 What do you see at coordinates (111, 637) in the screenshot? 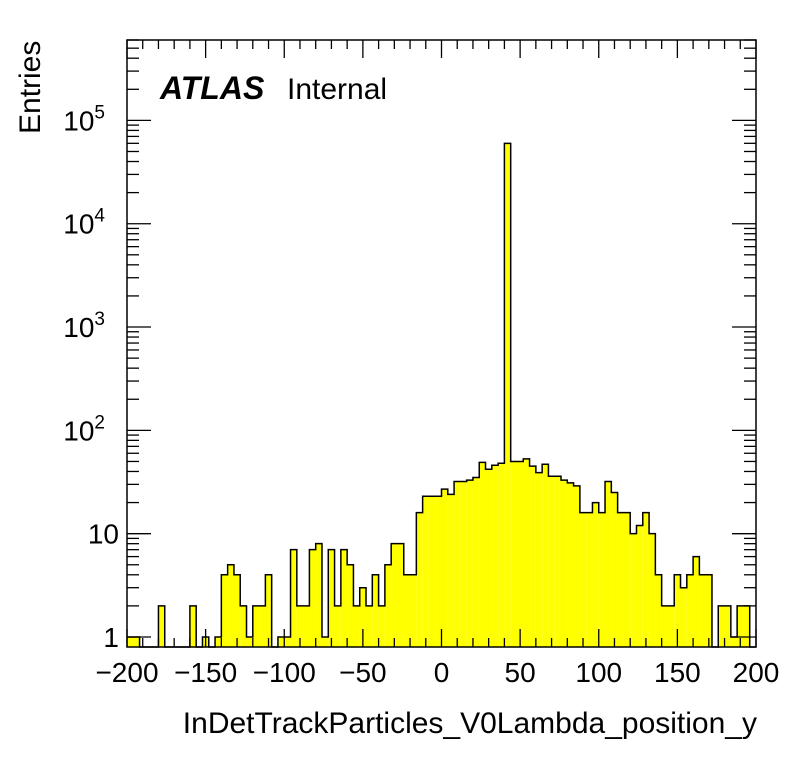
I see `y-tick-label: 1` at bounding box center [111, 637].